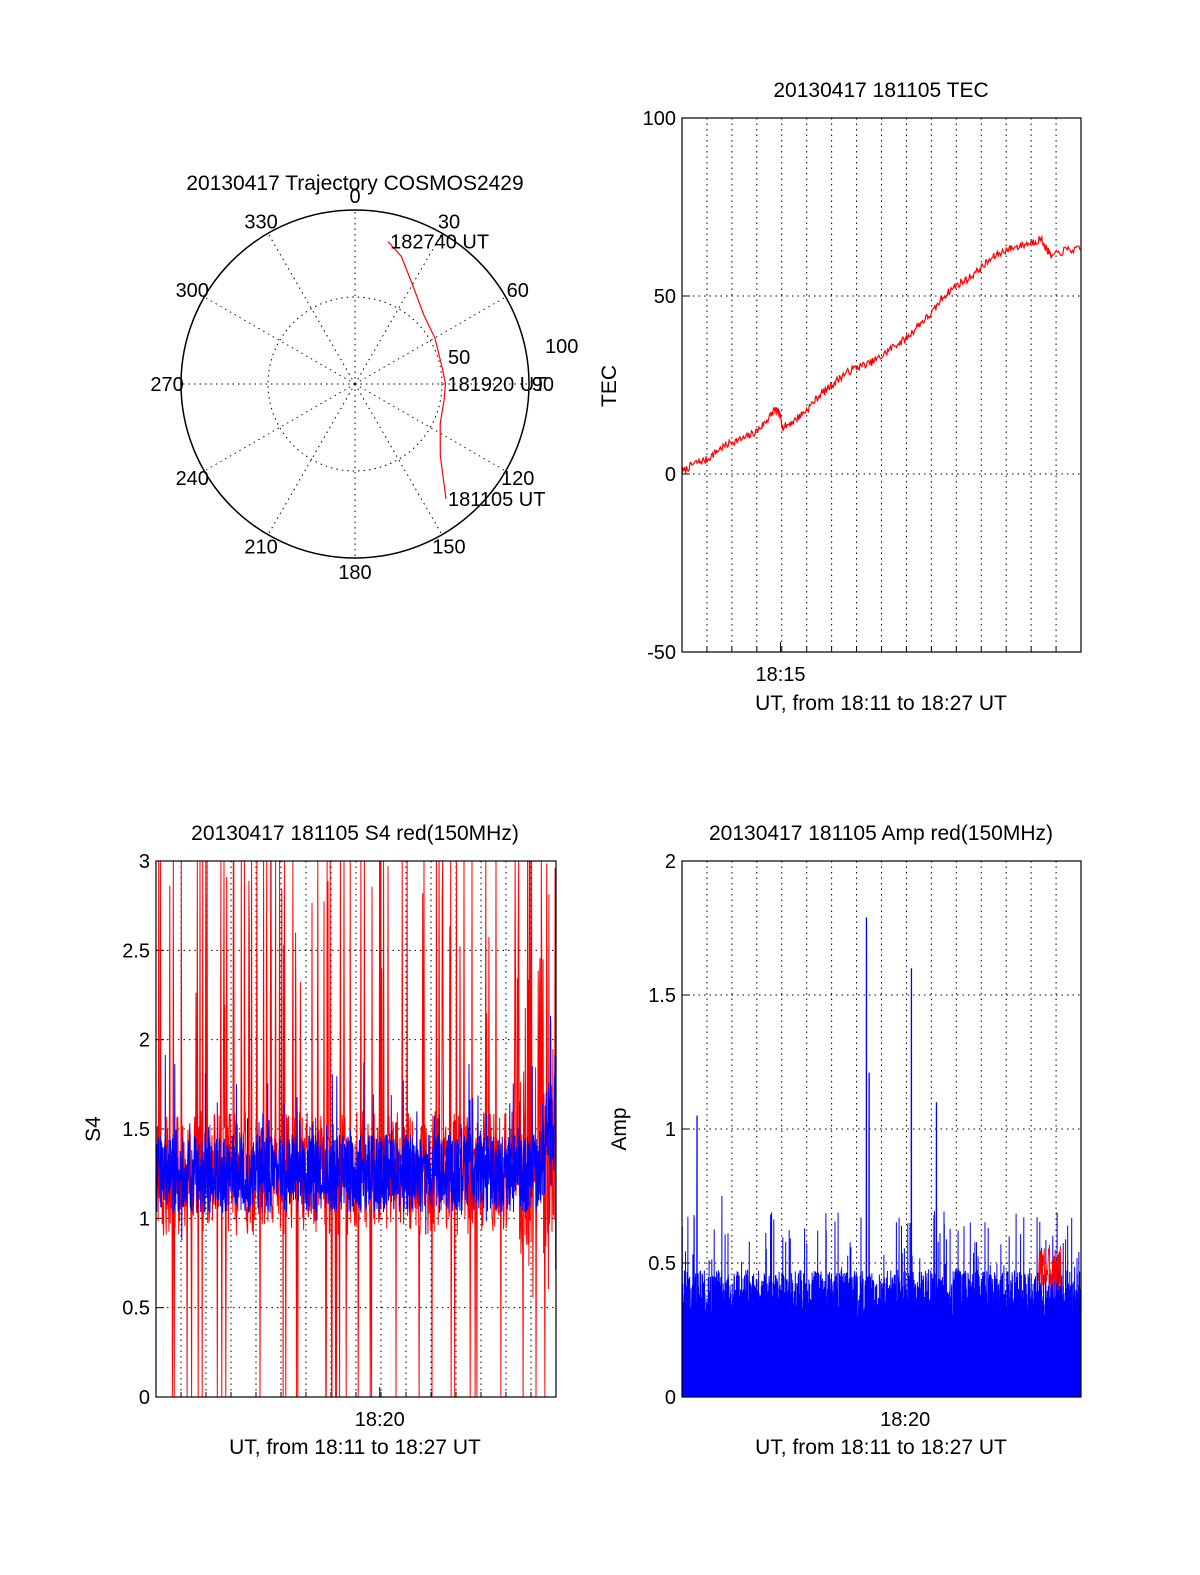 The width and height of the screenshot is (1200, 1575). Describe the element at coordinates (496, 500) in the screenshot. I see `trajectory-time-label: 181105 UT` at that location.